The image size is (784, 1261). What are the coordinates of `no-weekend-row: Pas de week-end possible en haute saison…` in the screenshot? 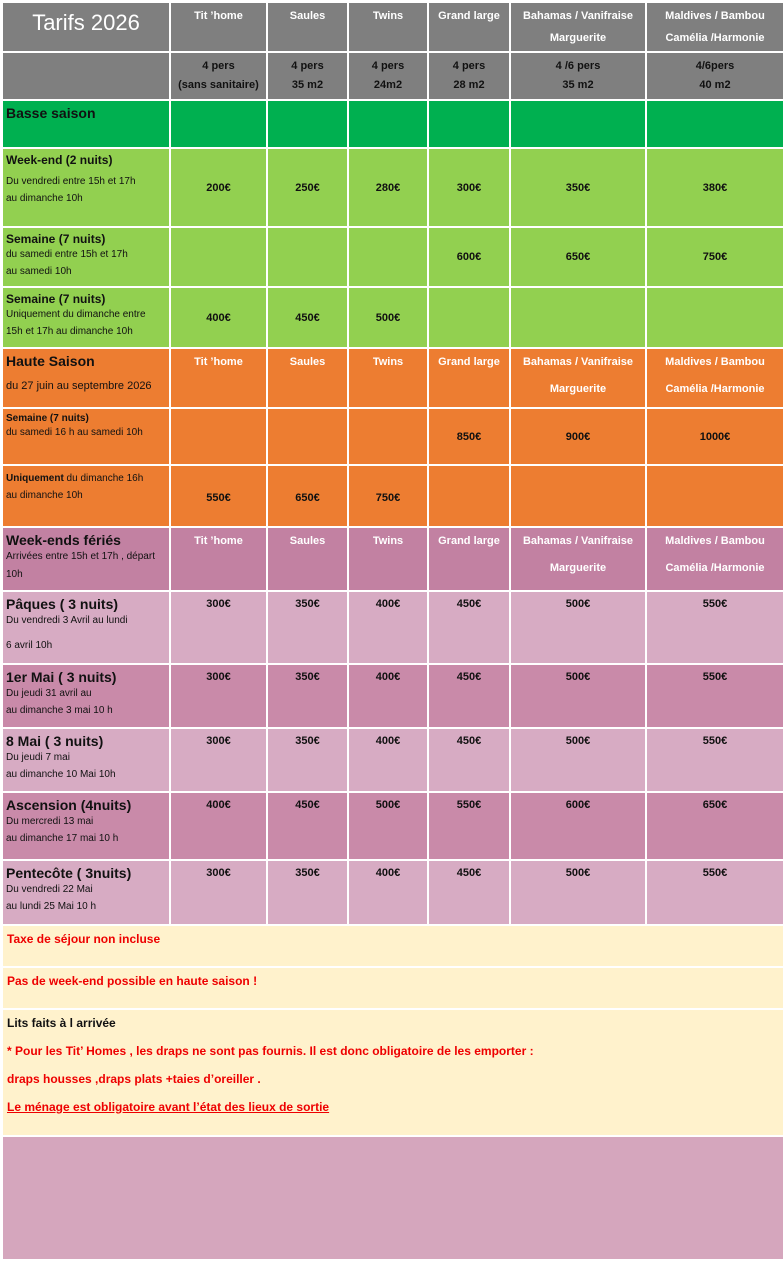 It's located at (392, 988).